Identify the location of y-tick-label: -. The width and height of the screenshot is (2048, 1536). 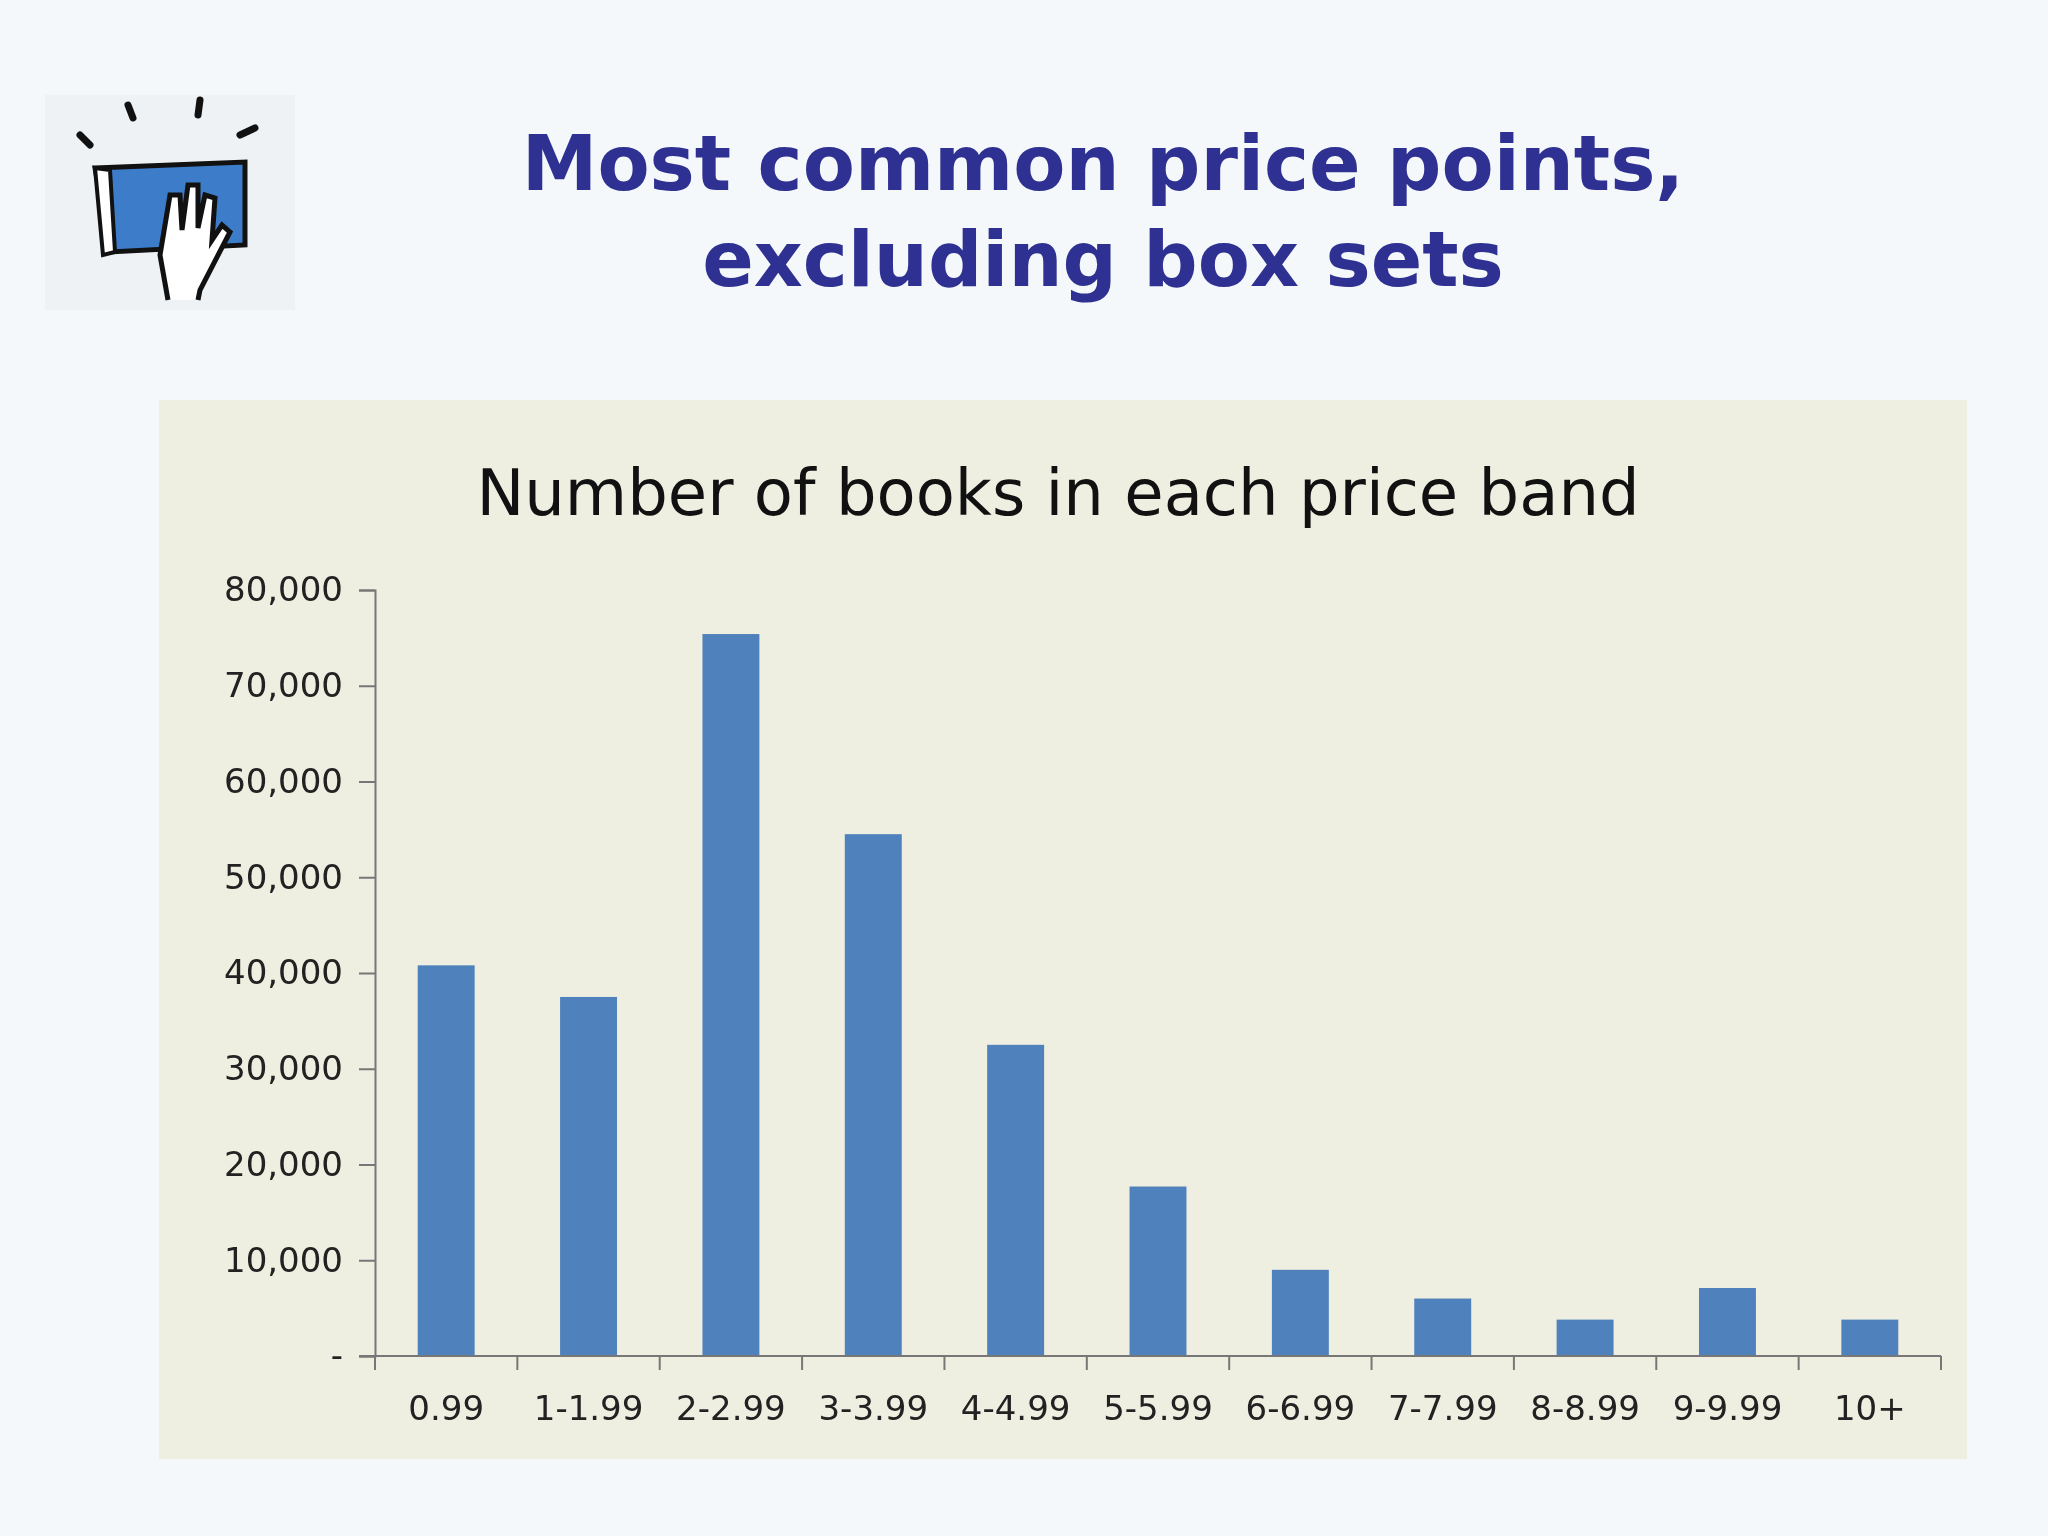
(336, 1355).